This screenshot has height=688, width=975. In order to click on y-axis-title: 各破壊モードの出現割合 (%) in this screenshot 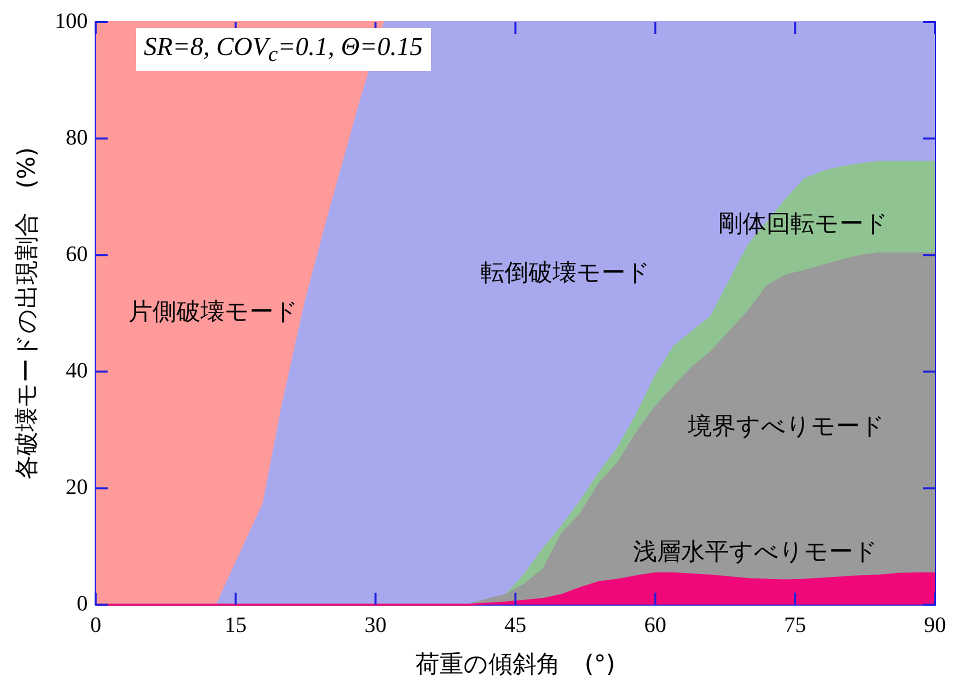, I will do `click(26, 313)`.